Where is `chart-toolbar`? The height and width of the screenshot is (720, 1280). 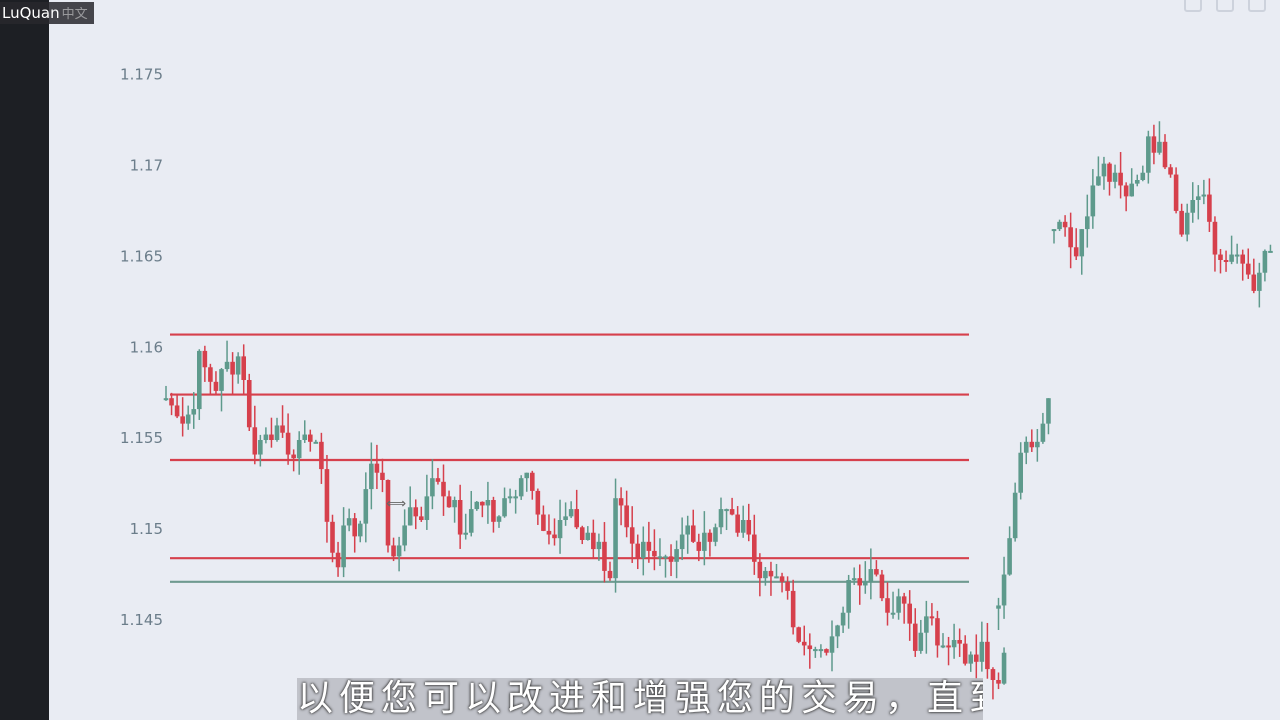 chart-toolbar is located at coordinates (1225, 6).